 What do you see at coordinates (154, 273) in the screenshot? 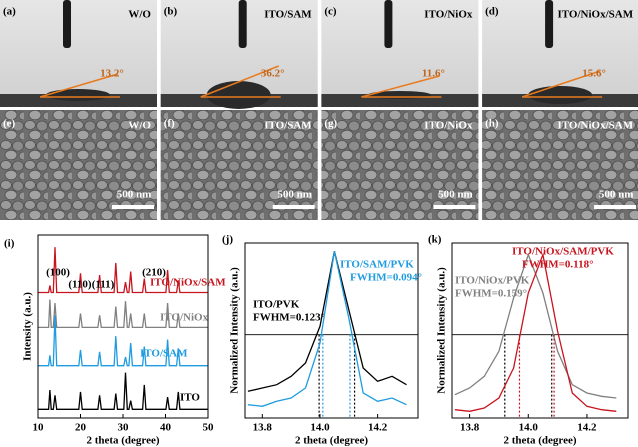
I see `peak-annotation: (210)` at bounding box center [154, 273].